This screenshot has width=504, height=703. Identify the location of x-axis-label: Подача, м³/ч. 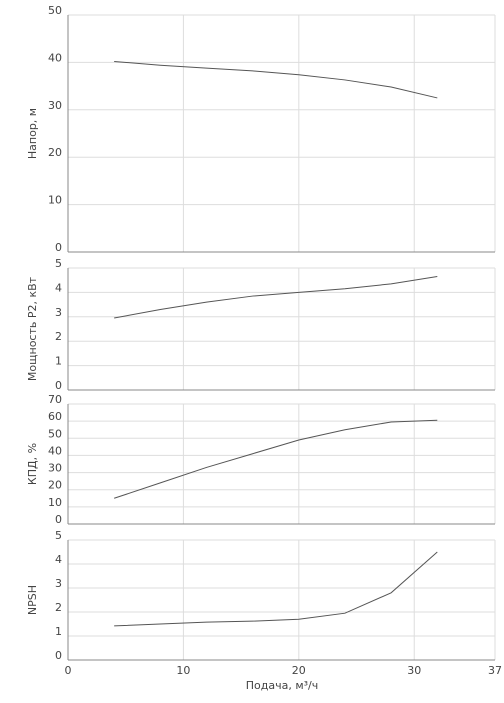
(282, 685).